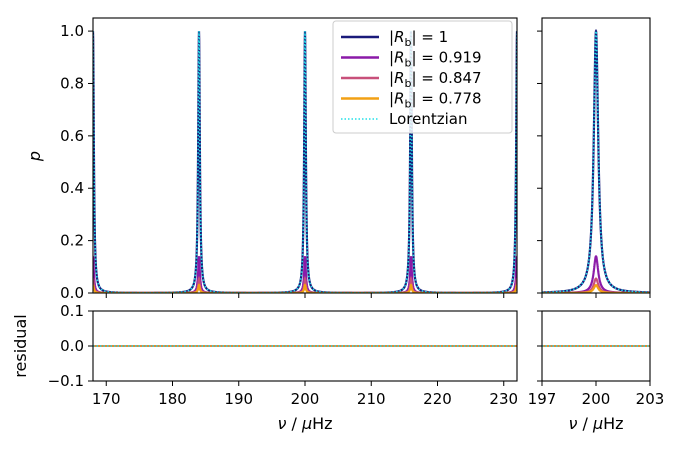  I want to click on main-left-ytick-label-0: 0.0, so click(72, 293).